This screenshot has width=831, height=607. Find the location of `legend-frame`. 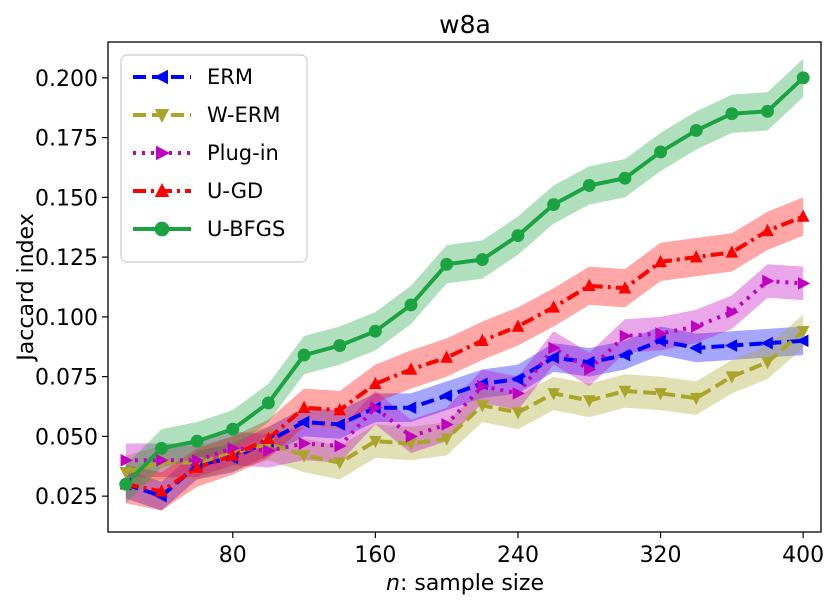

legend-frame is located at coordinates (214, 158).